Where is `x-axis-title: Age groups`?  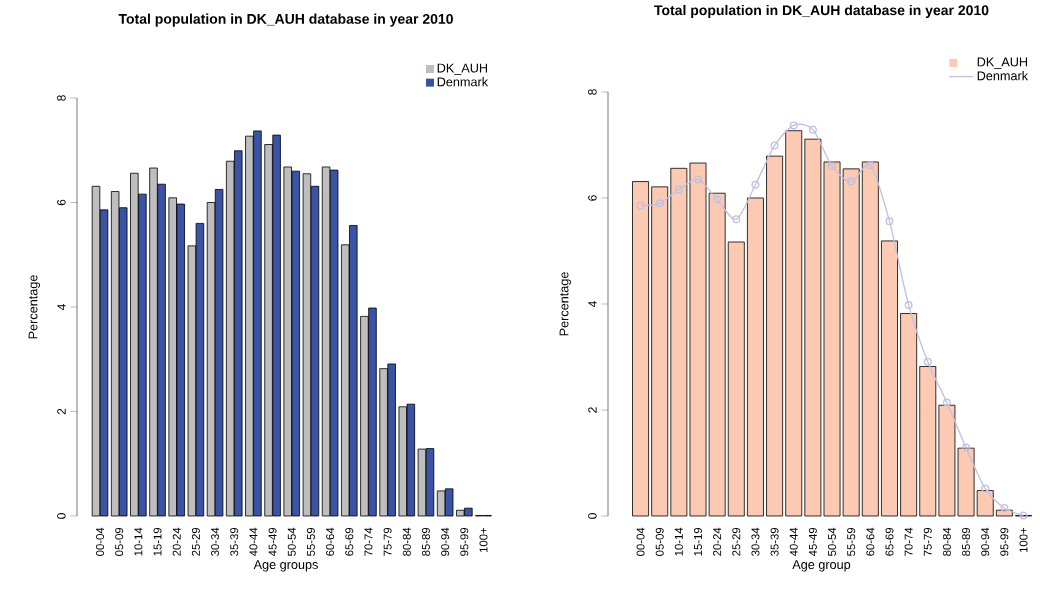
x-axis-title: Age groups is located at coordinates (285, 566).